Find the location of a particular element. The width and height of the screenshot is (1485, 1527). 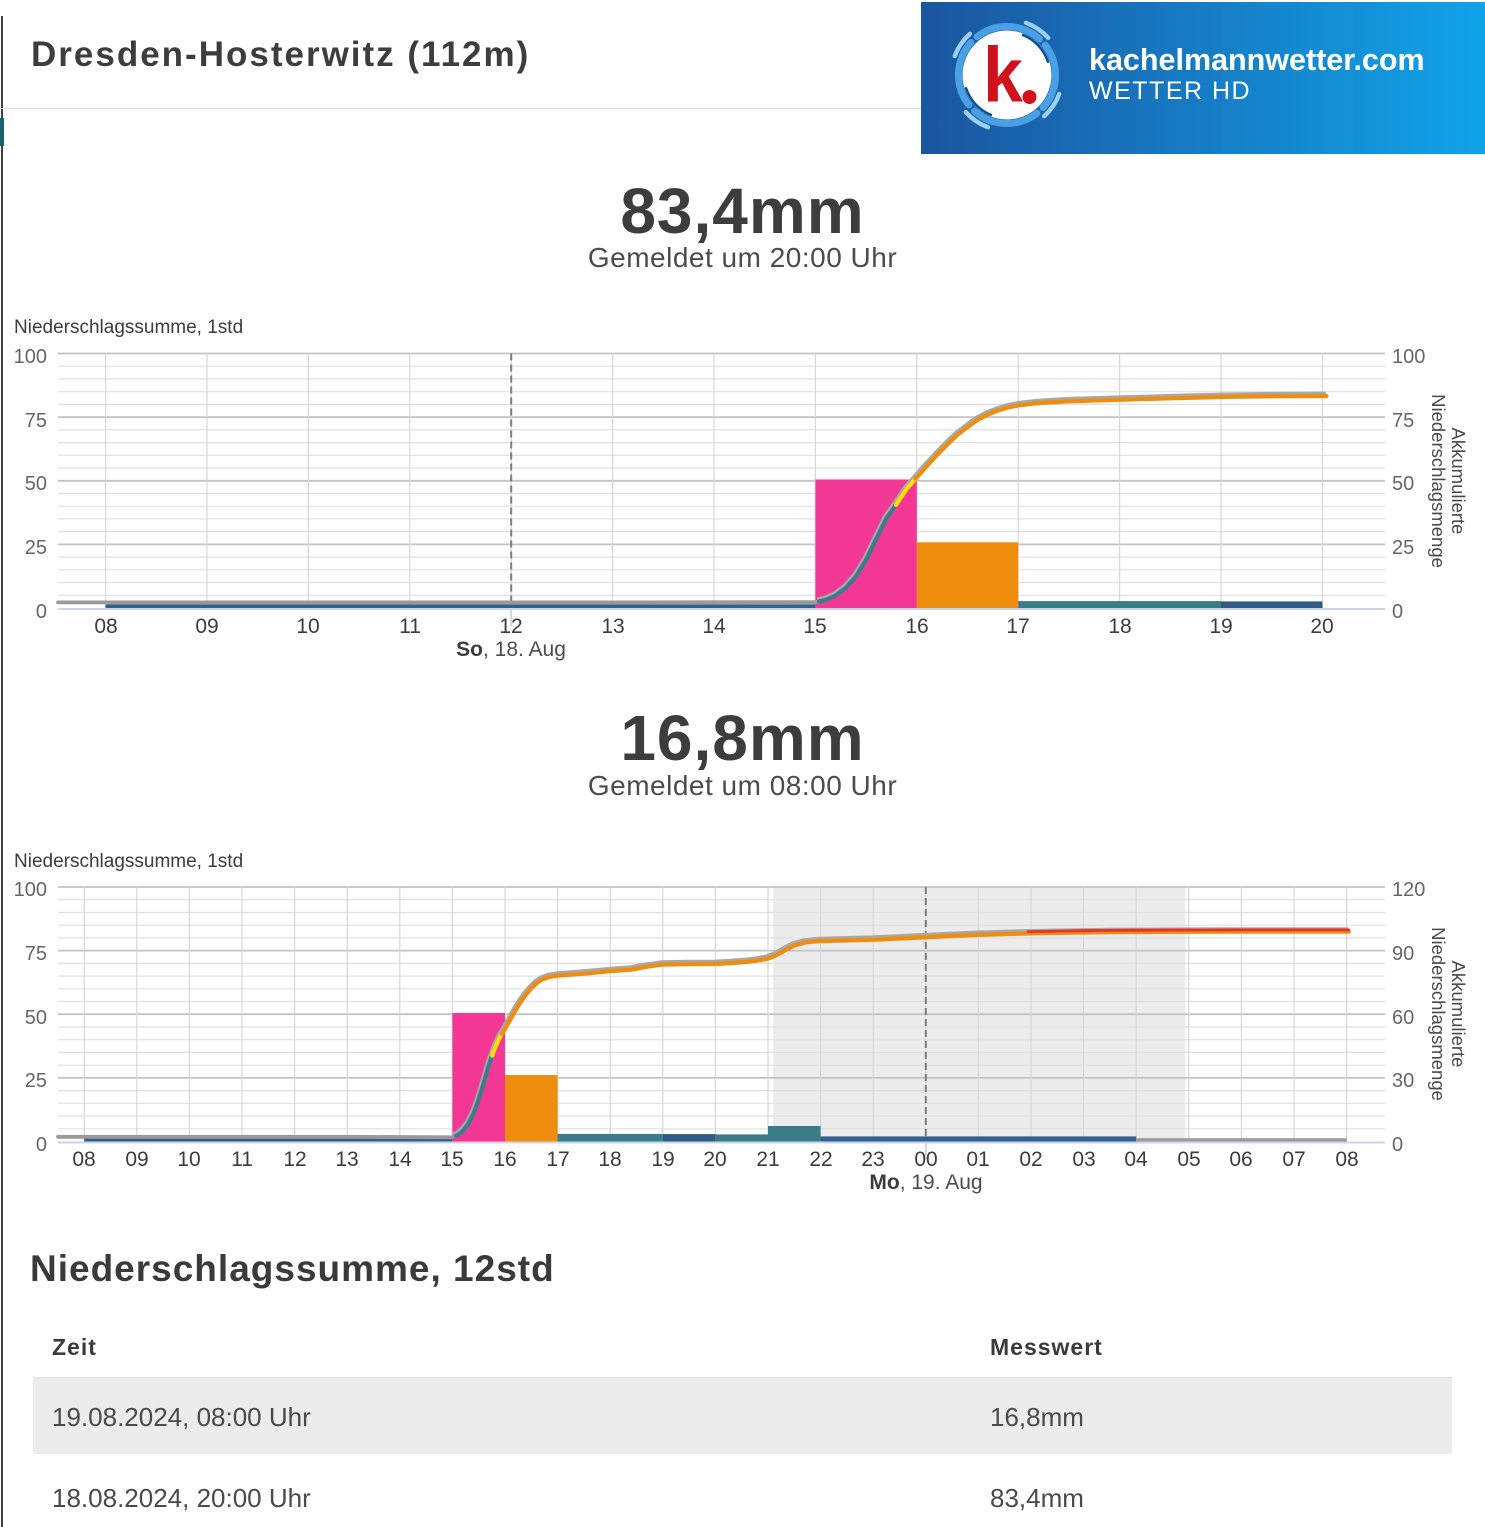

svg-text: 22 is located at coordinates (820, 1159).